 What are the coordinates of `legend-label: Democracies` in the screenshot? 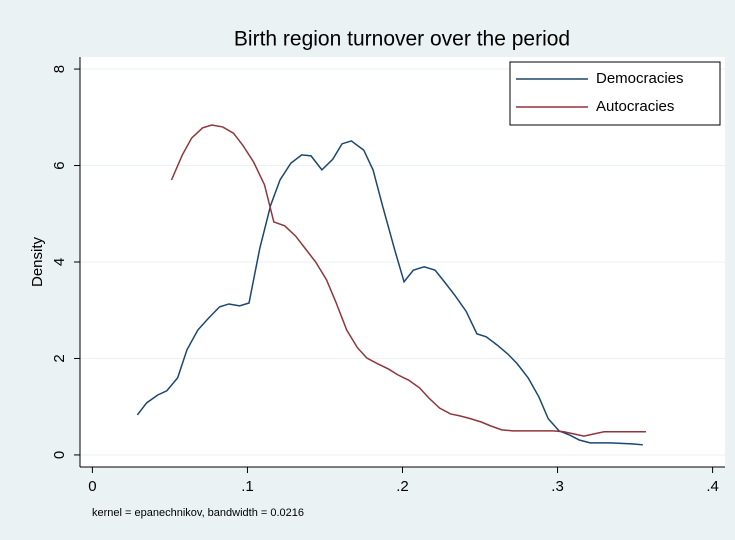 It's located at (640, 78).